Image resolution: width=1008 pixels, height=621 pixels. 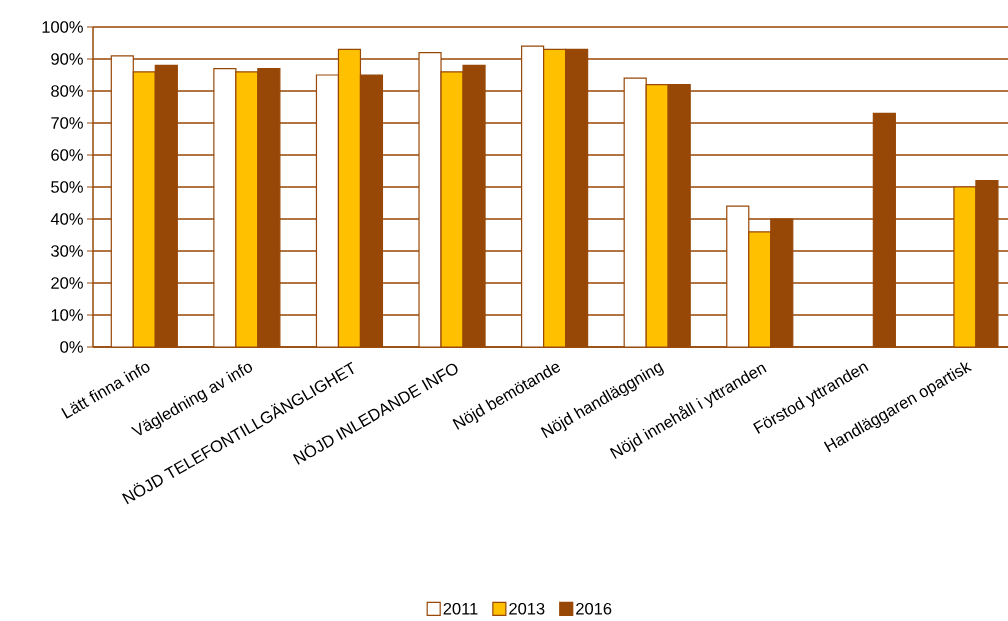 I want to click on y-tick-label: 50%, so click(x=67, y=187).